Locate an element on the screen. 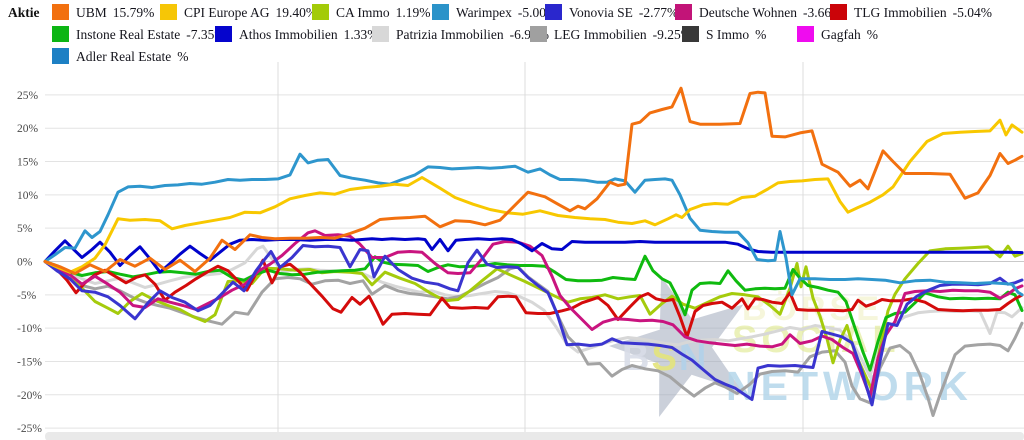  legend-label: Gagfah is located at coordinates (841, 34).